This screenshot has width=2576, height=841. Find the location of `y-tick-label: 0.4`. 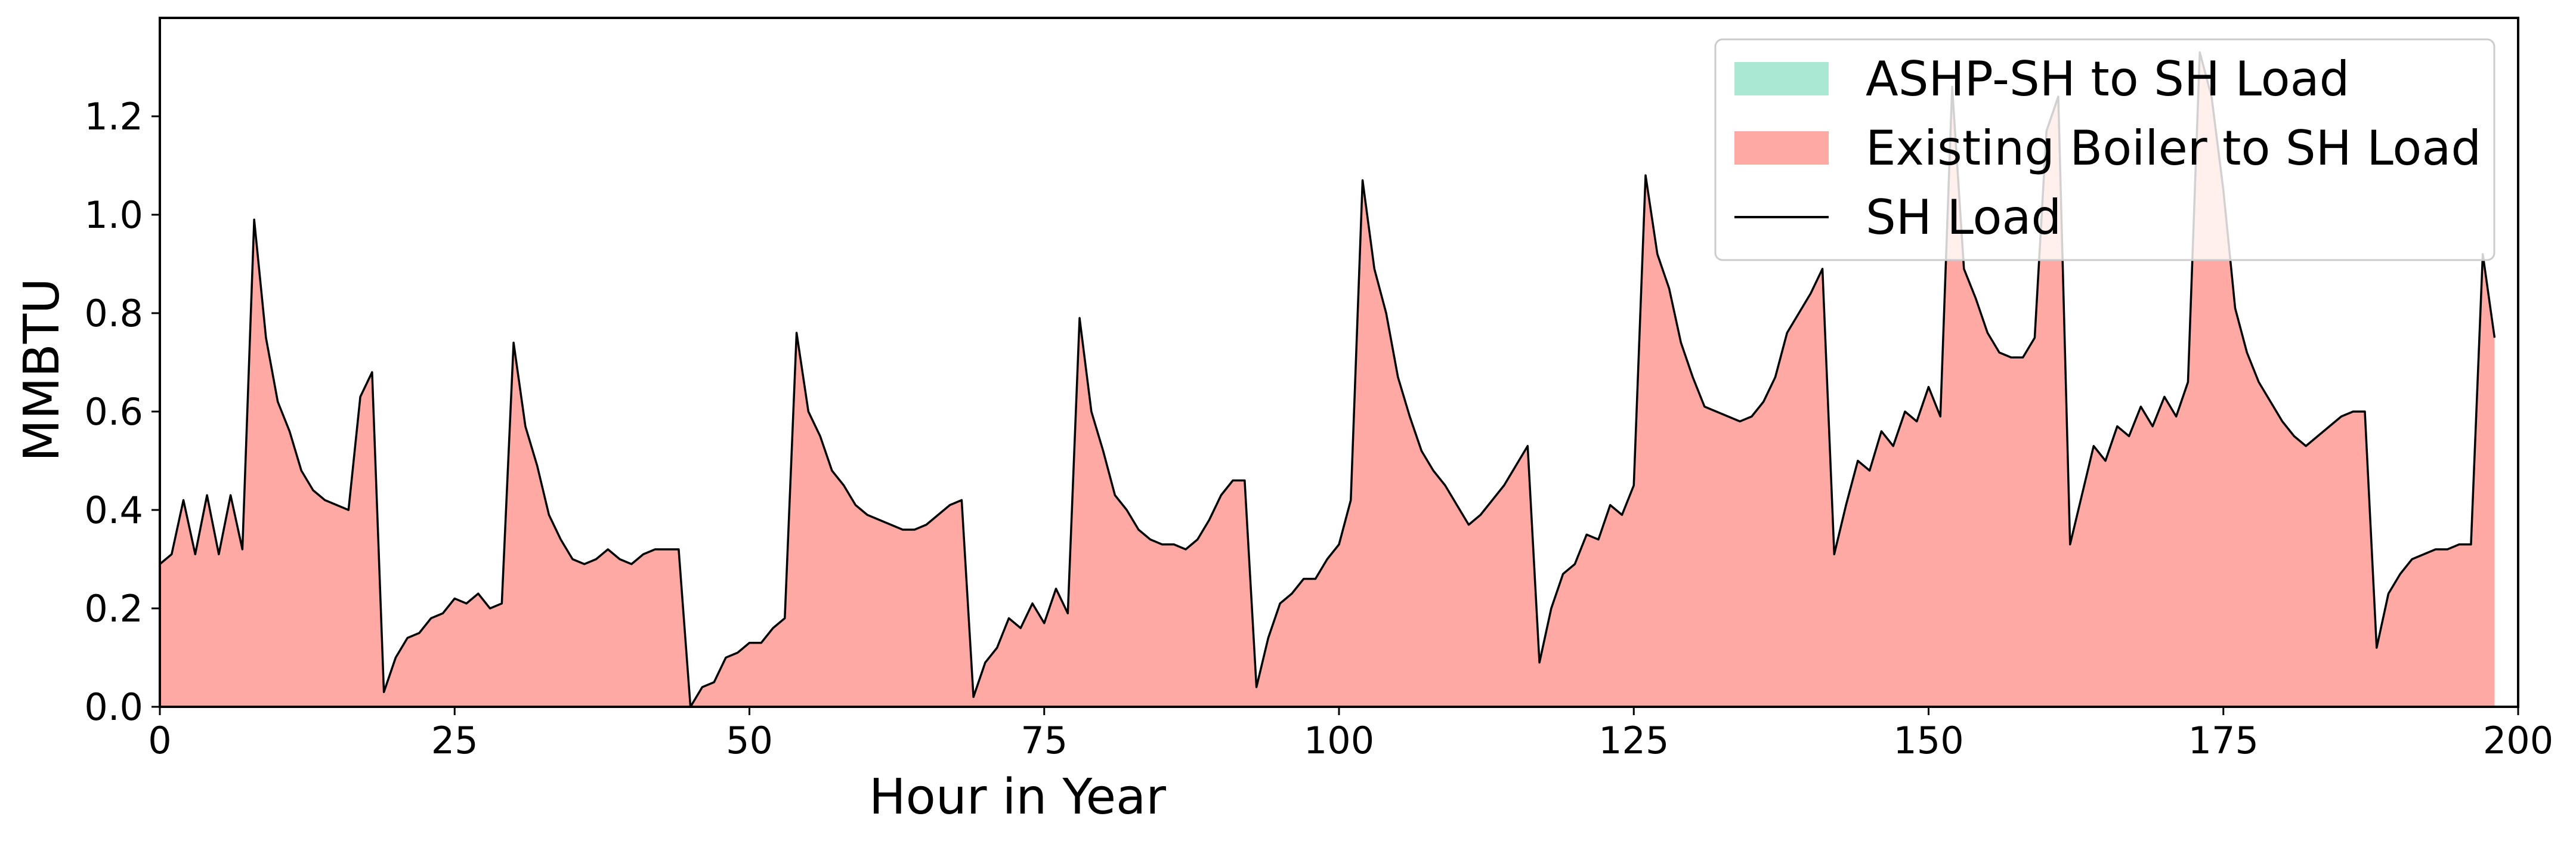

y-tick-label: 0.4 is located at coordinates (113, 510).